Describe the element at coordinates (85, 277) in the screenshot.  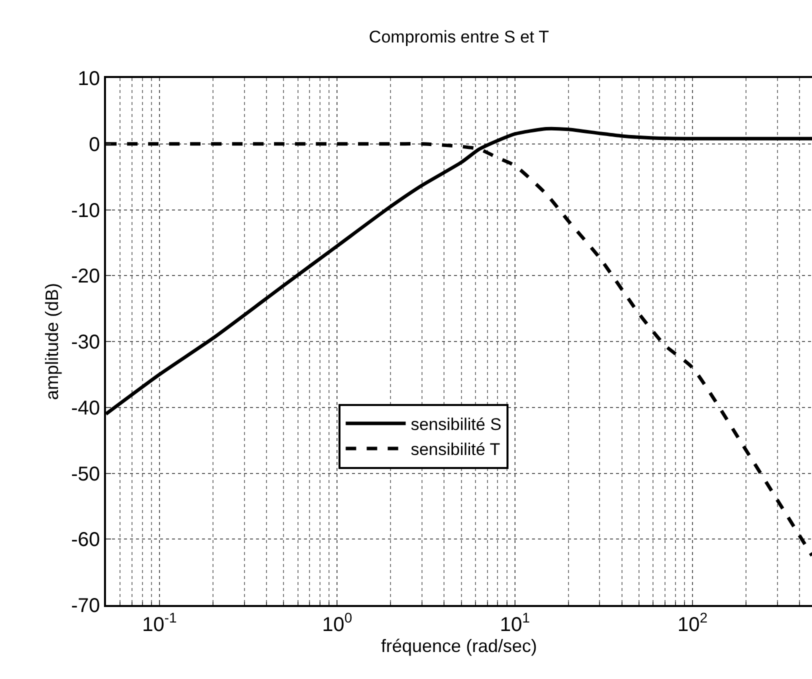
I see `y-tick-label: -20` at that location.